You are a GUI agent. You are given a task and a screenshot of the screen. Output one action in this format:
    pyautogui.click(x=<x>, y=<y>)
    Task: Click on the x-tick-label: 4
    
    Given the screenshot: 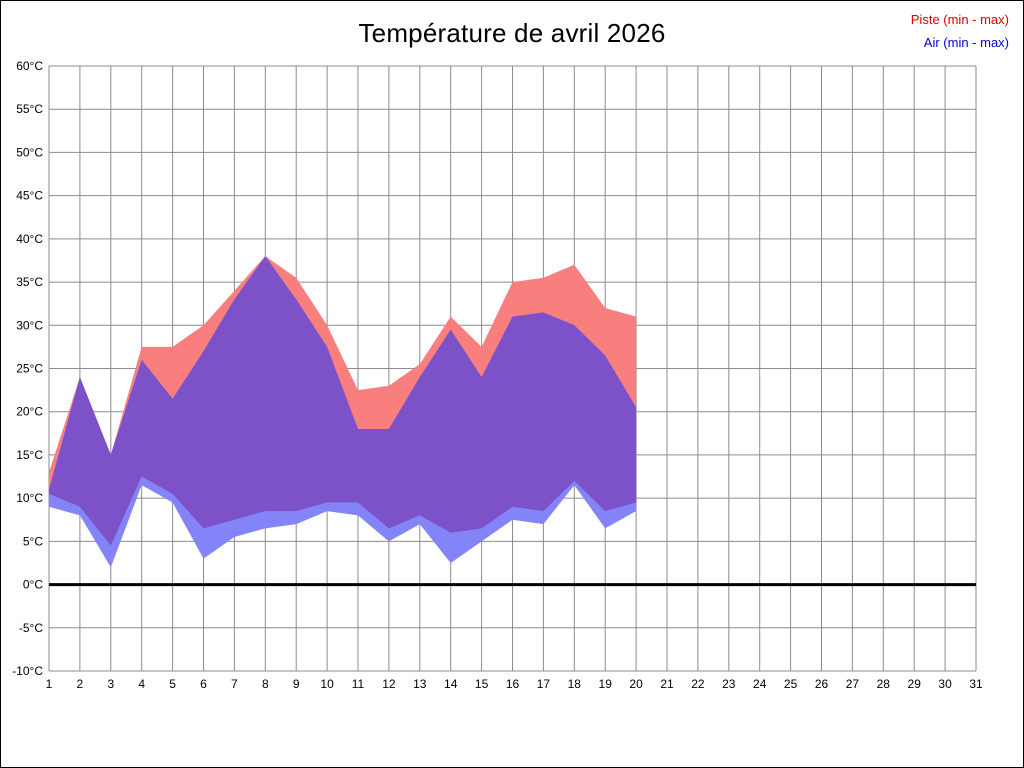 What is the action you would take?
    pyautogui.click(x=141, y=684)
    